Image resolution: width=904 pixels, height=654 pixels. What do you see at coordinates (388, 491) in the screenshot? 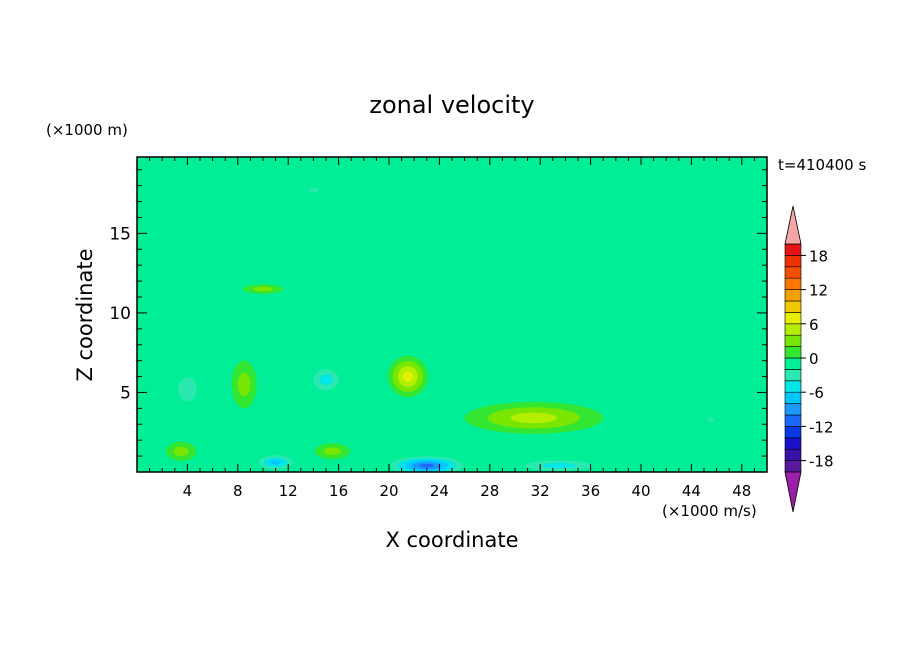
I see `x-tick-label: 20` at bounding box center [388, 491].